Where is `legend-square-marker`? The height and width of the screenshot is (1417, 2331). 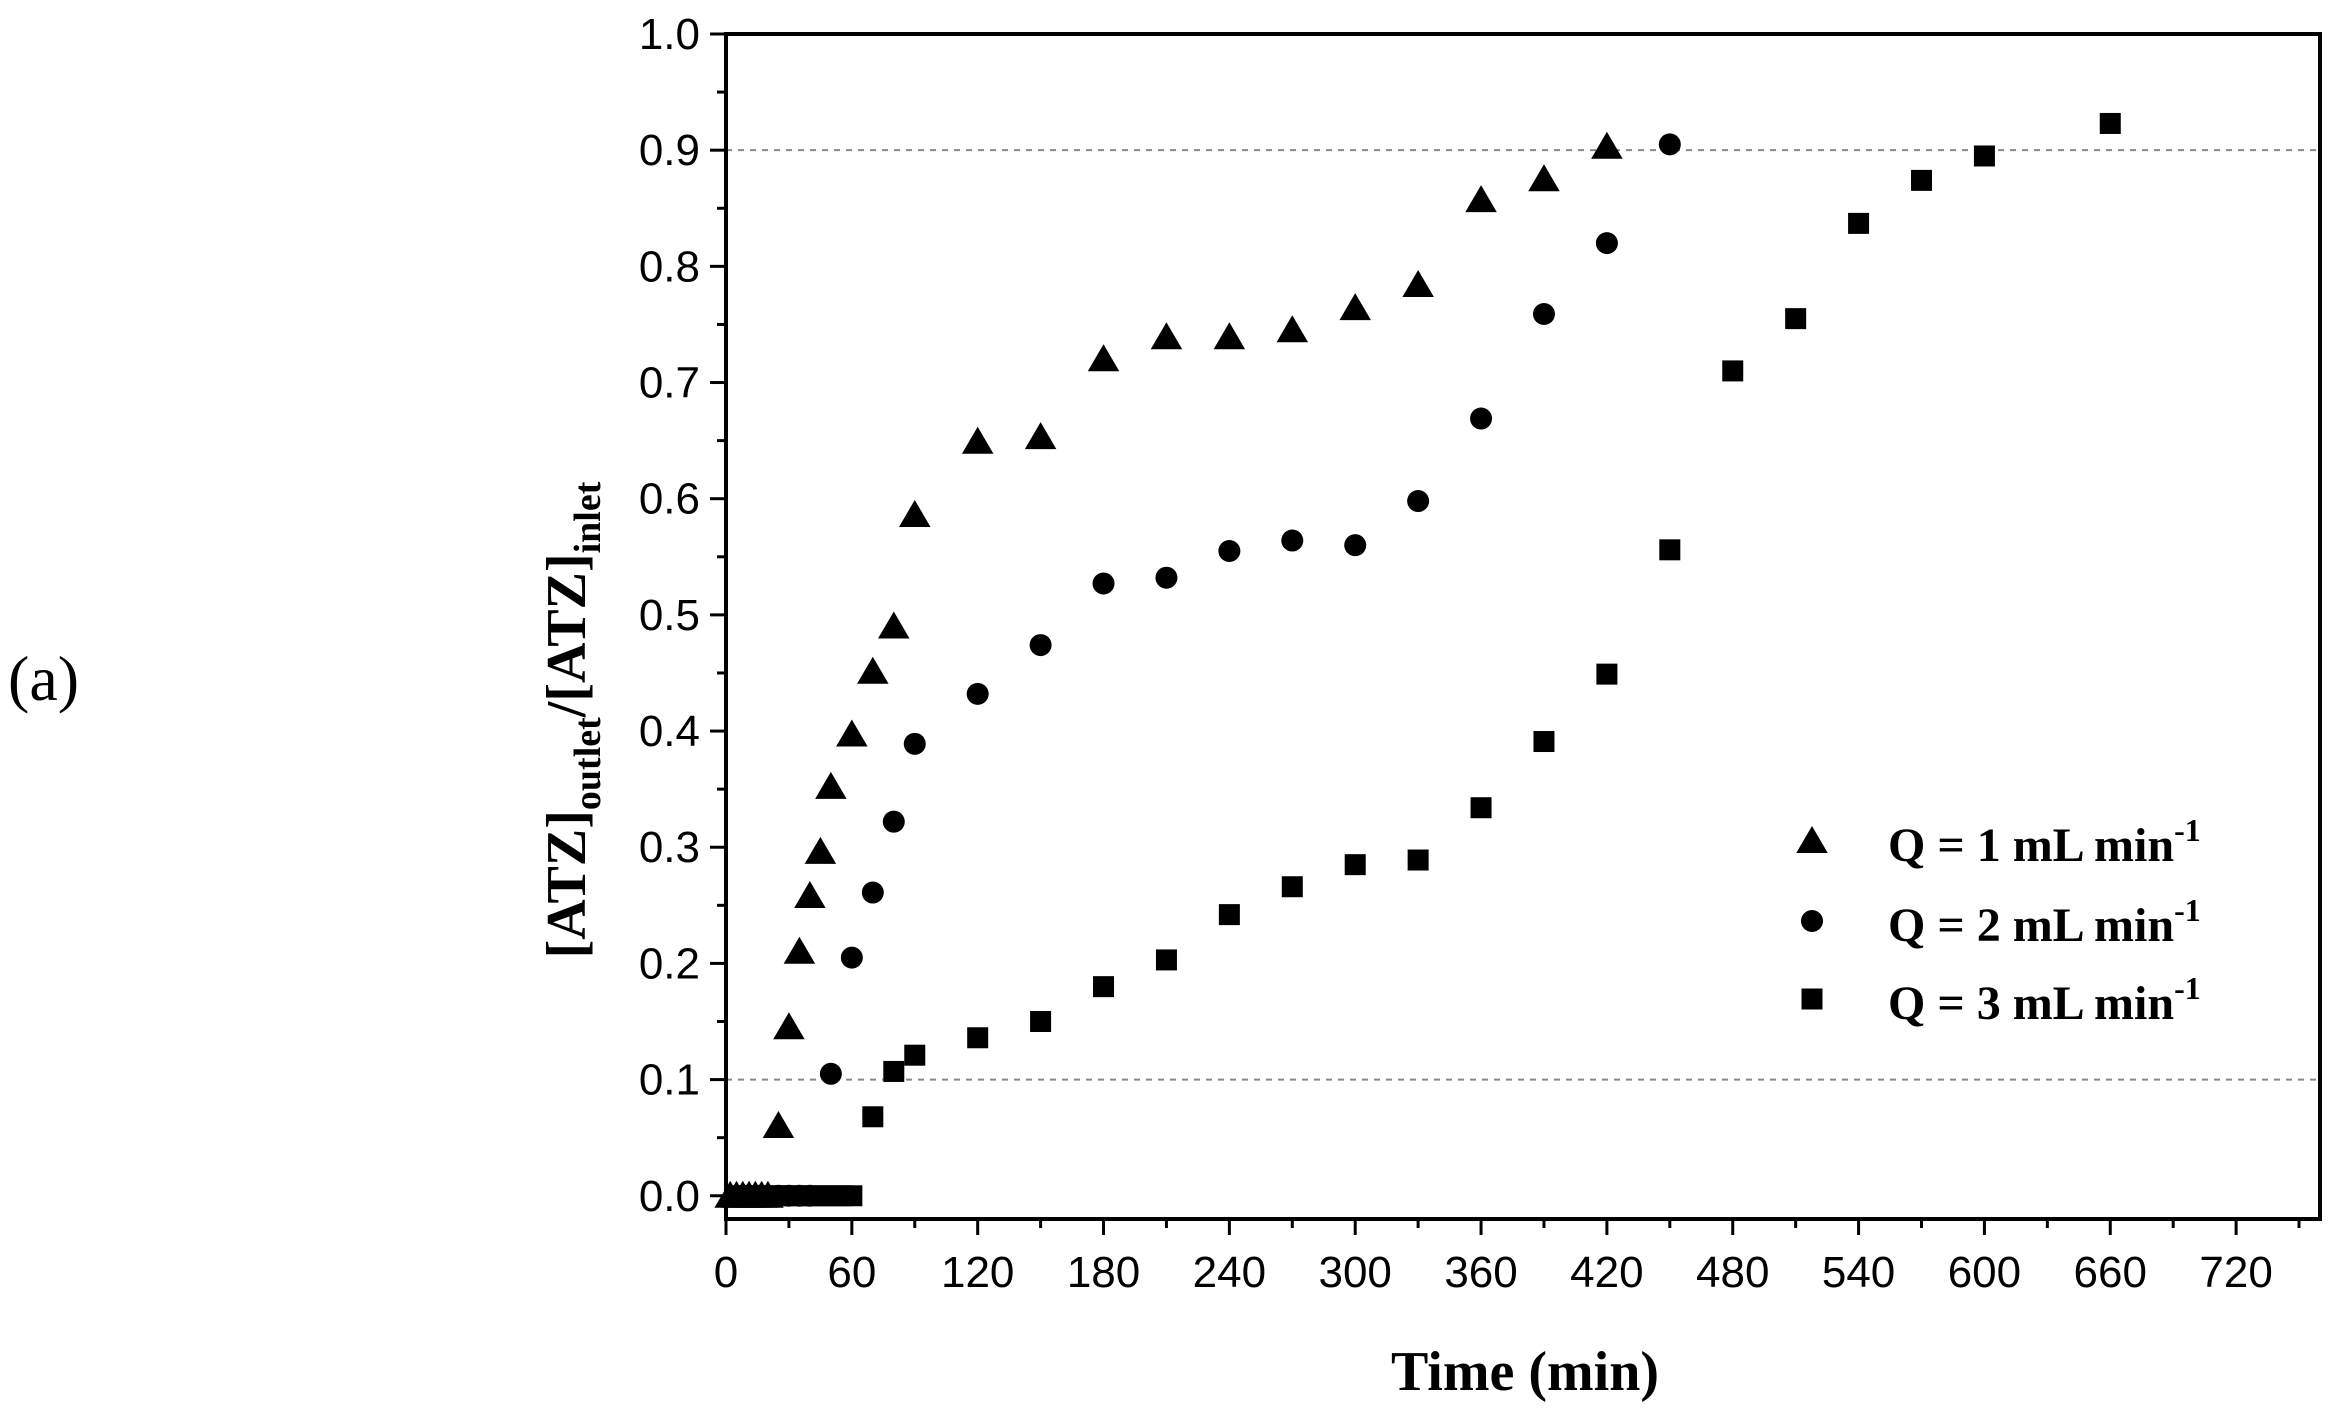
legend-square-marker is located at coordinates (1812, 999).